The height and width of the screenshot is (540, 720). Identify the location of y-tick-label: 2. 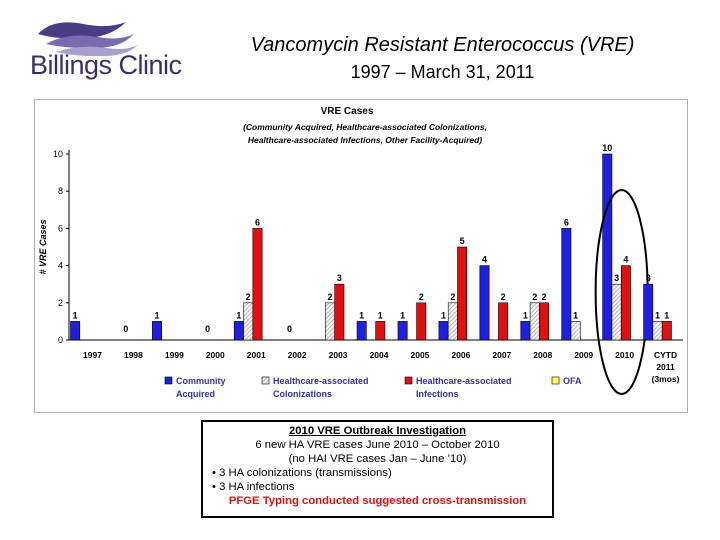
(60, 303).